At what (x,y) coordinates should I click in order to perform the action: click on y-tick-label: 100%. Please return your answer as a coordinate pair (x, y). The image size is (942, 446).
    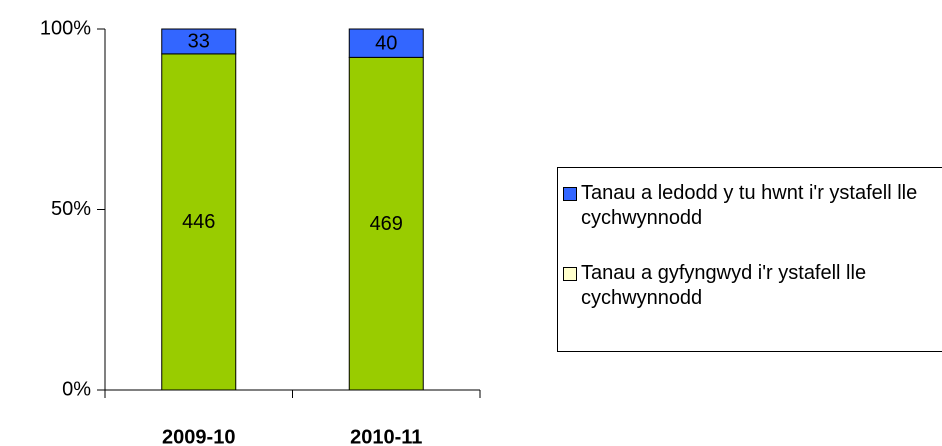
    Looking at the image, I should click on (65, 28).